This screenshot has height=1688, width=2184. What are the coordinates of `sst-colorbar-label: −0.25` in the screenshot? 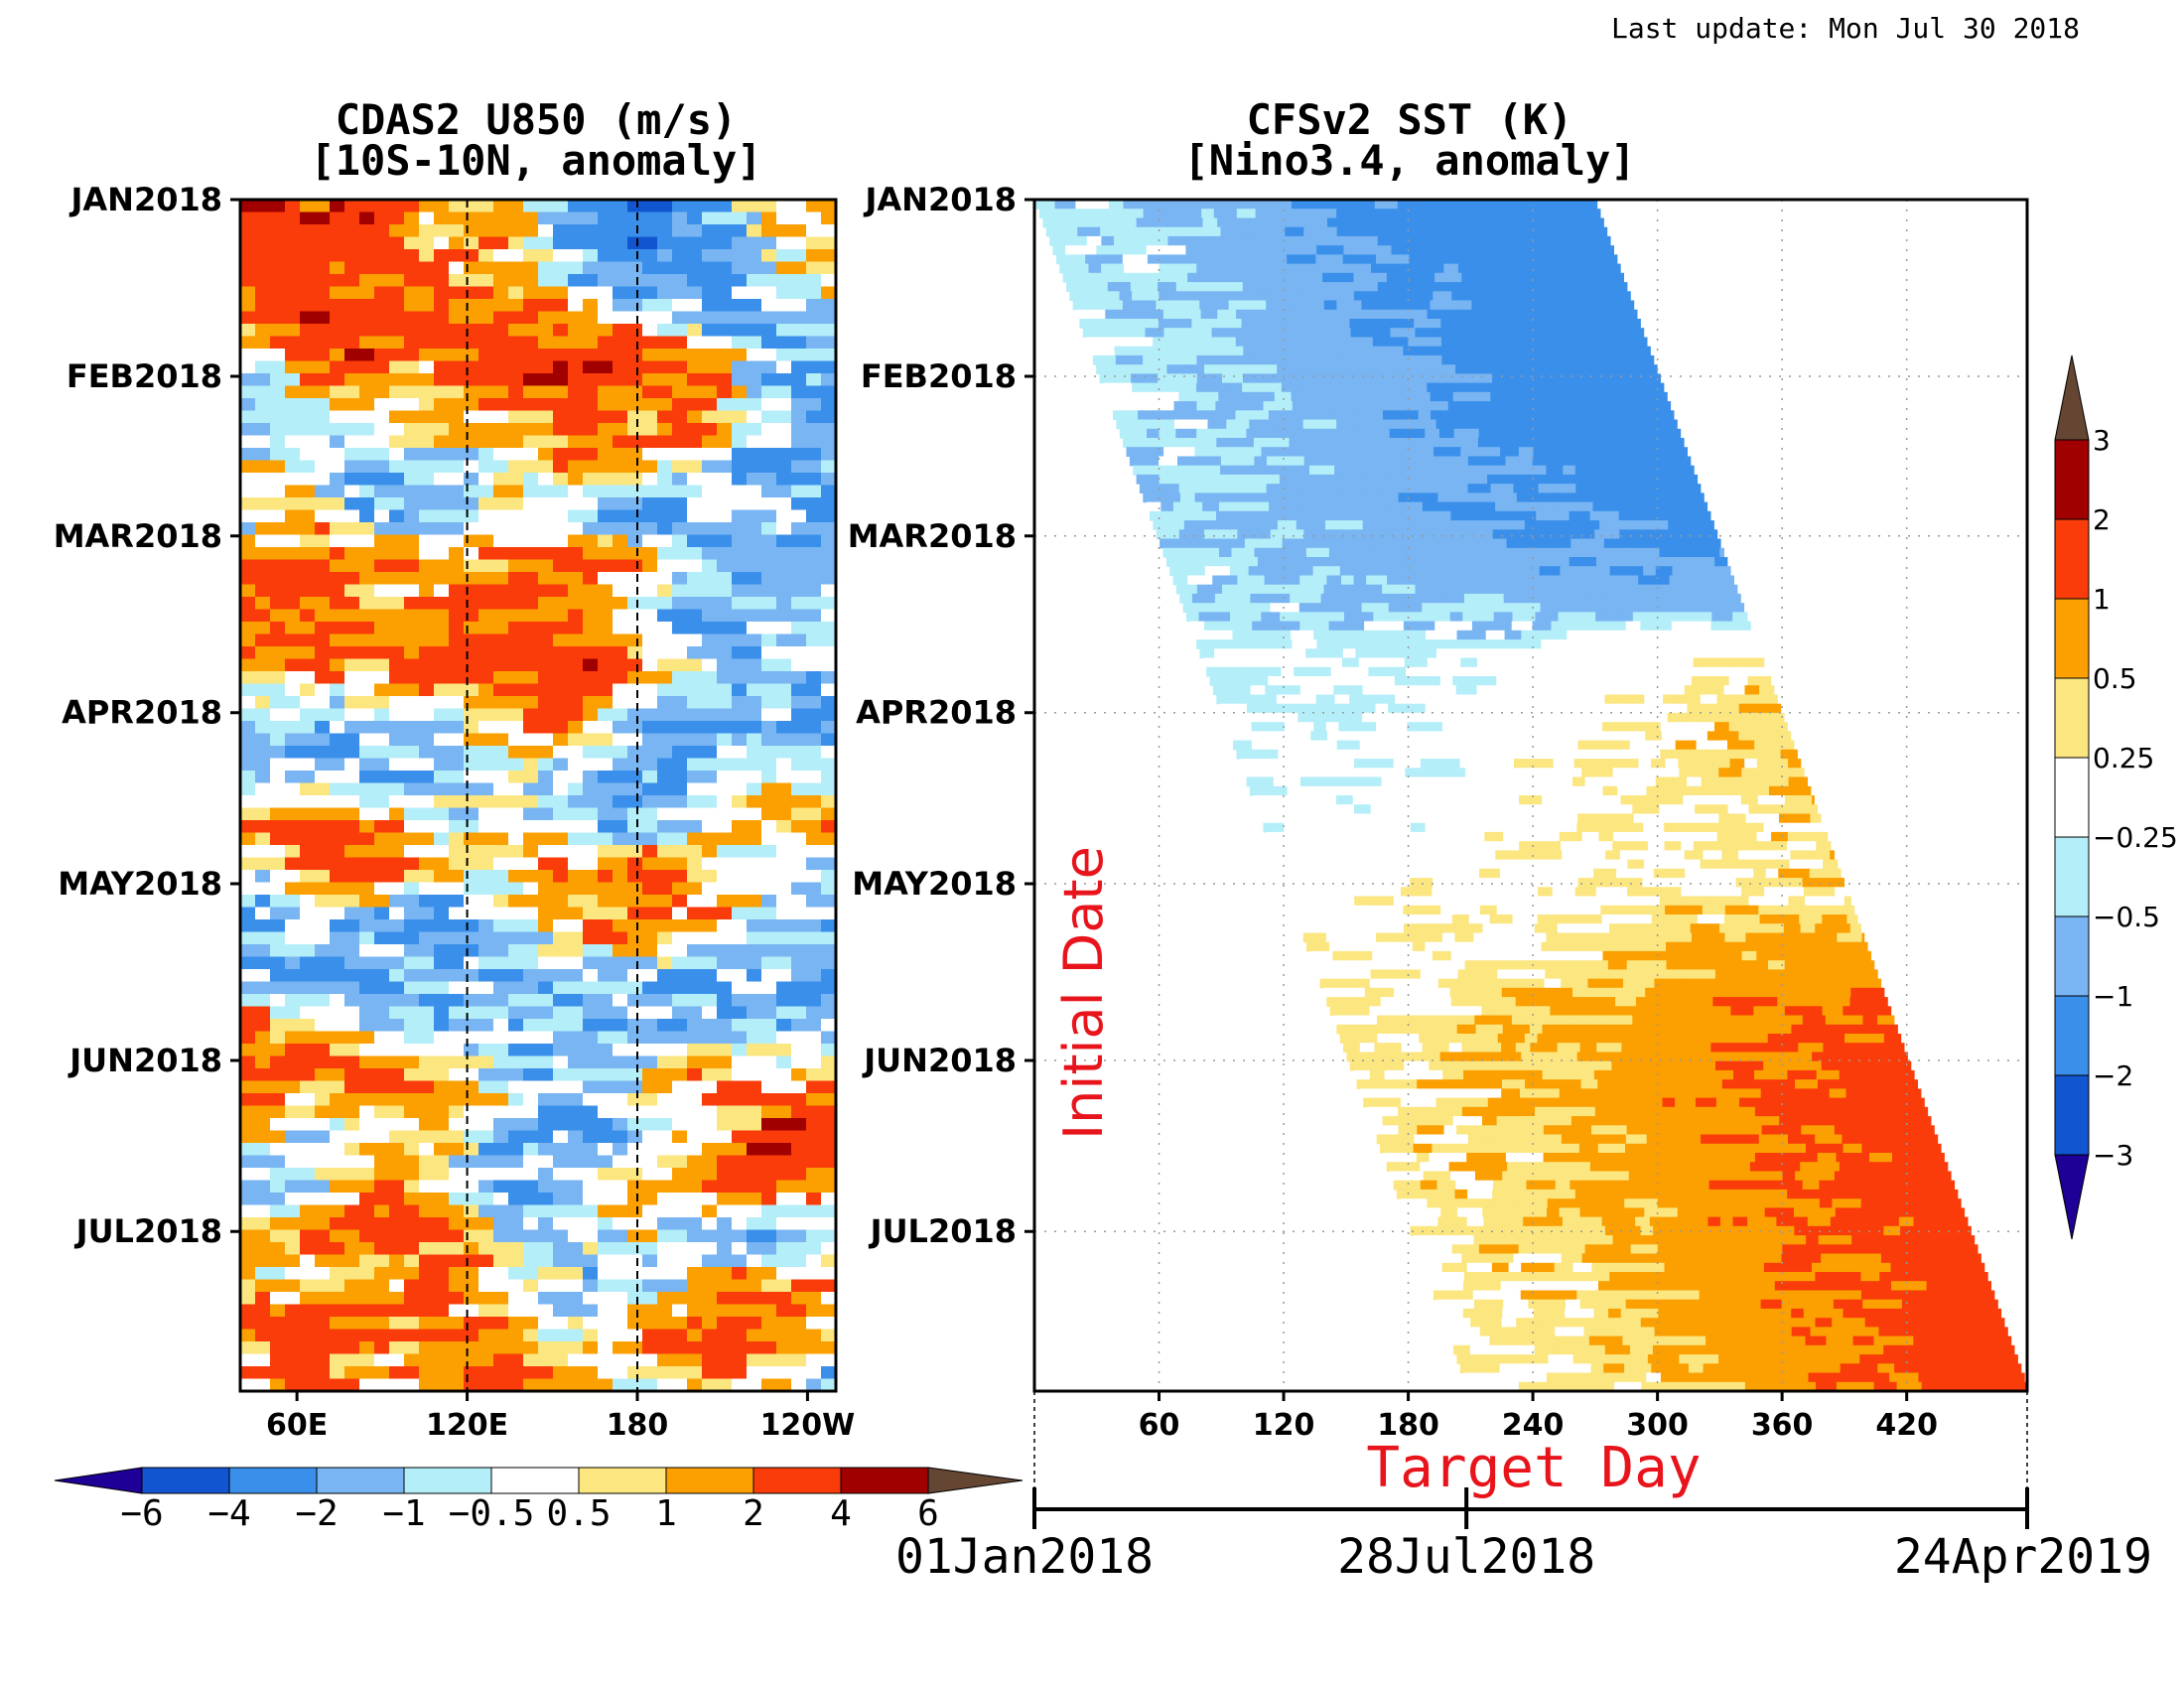 It's located at (2135, 837).